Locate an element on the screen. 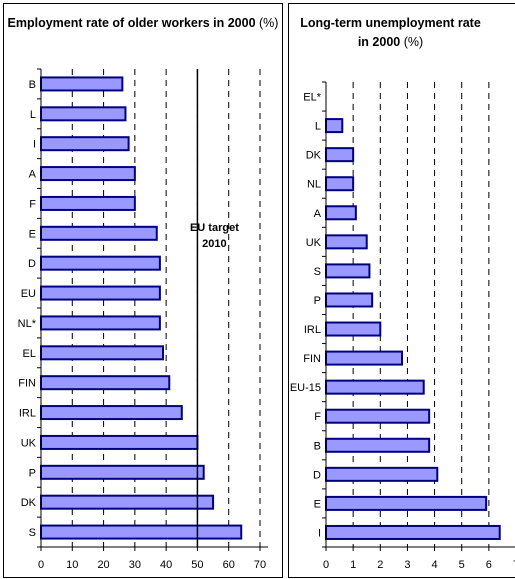  employment-annotation-line2: 2010 is located at coordinates (214, 244).